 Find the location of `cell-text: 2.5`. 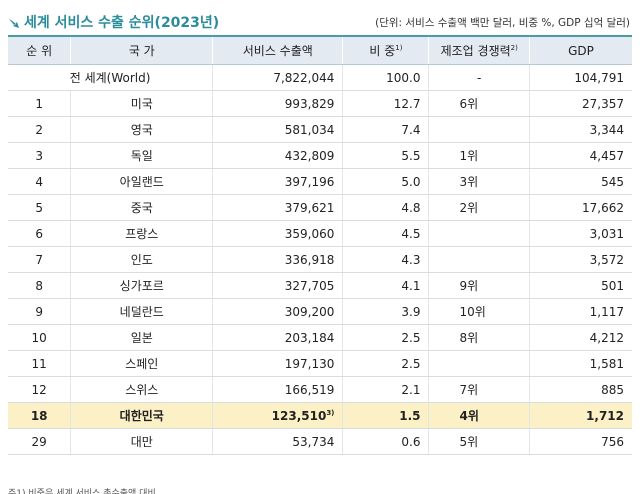

cell-text: 2.5 is located at coordinates (411, 337).